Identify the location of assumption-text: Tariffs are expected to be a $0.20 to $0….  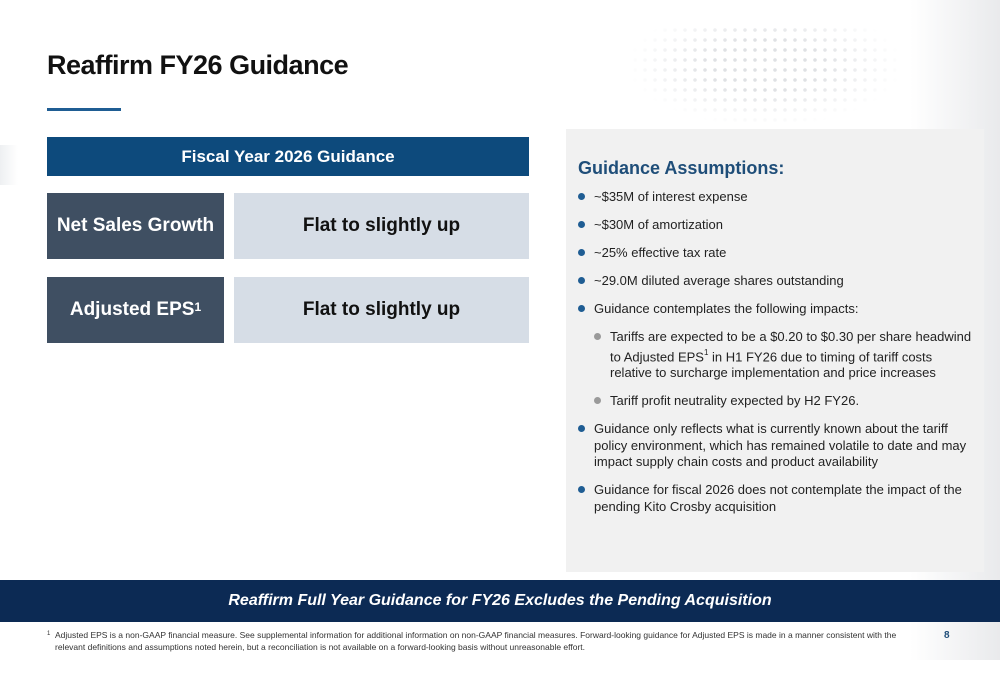
(791, 346).